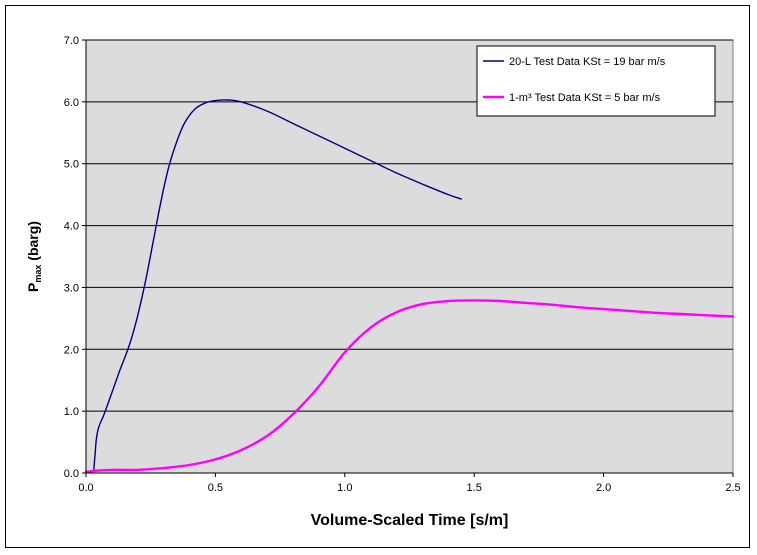 This screenshot has width=757, height=555. I want to click on x-tick-label: 1.0, so click(344, 488).